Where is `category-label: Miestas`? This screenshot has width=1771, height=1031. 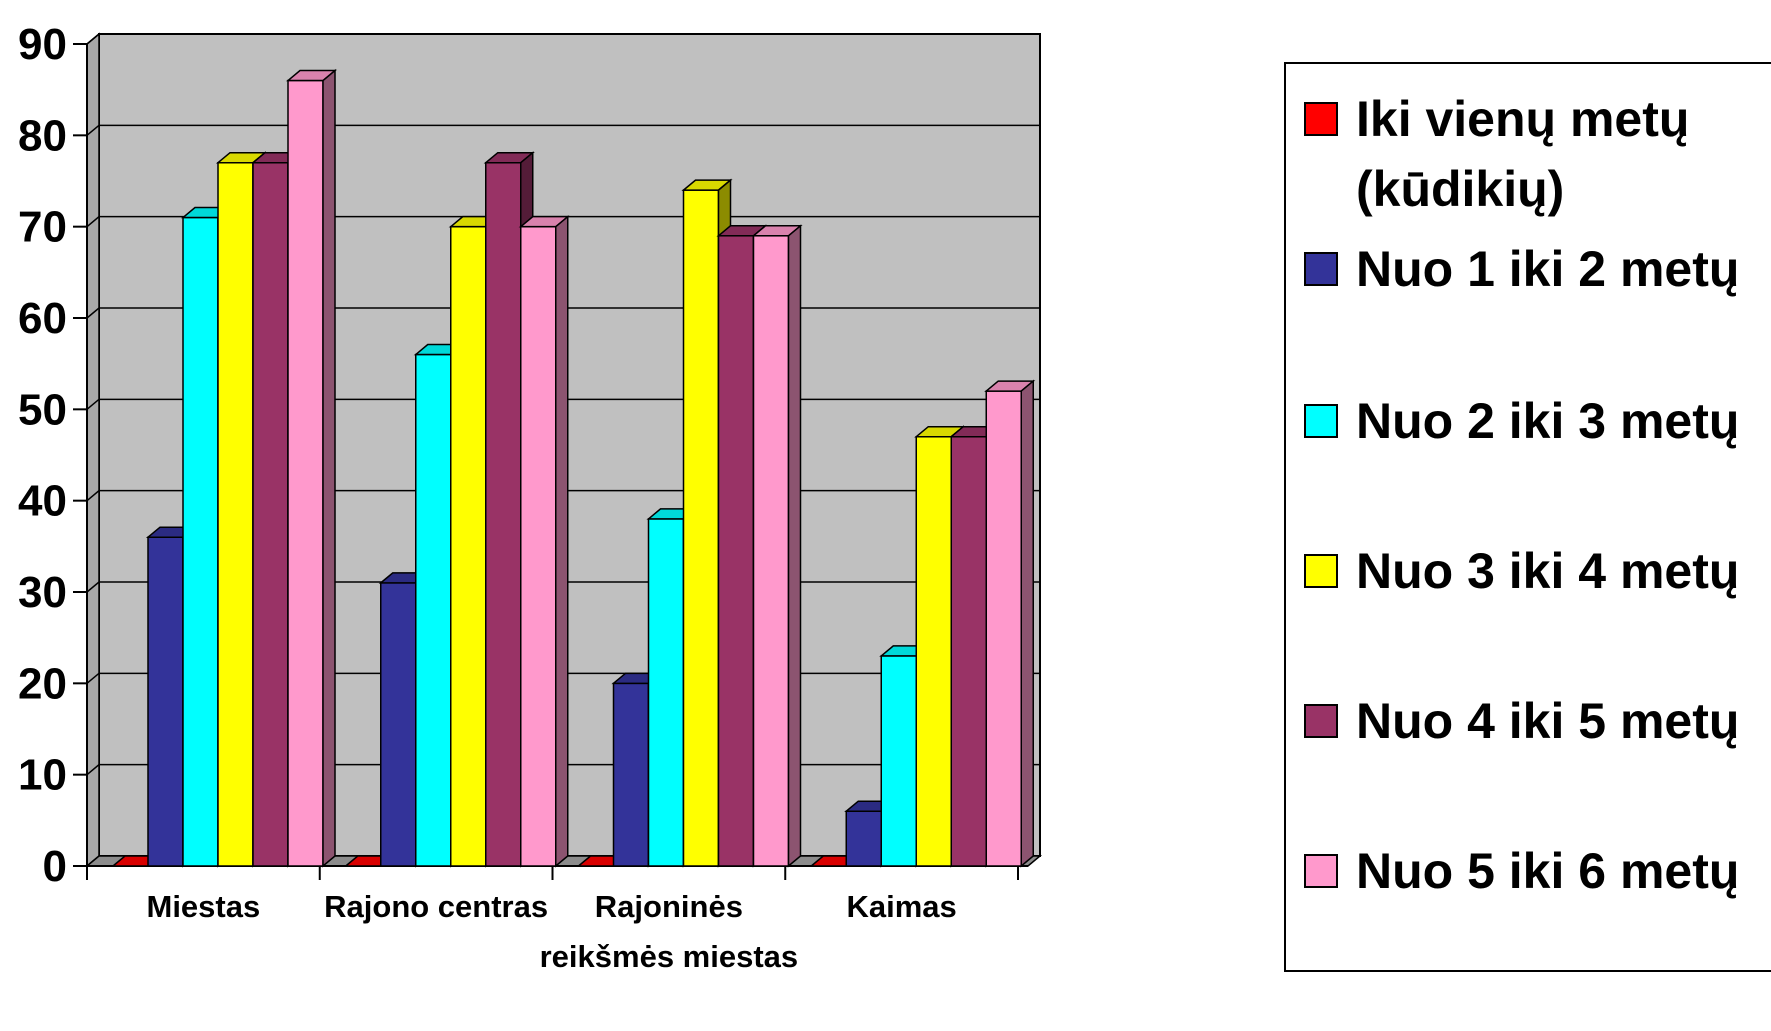
category-label: Miestas is located at coordinates (204, 906).